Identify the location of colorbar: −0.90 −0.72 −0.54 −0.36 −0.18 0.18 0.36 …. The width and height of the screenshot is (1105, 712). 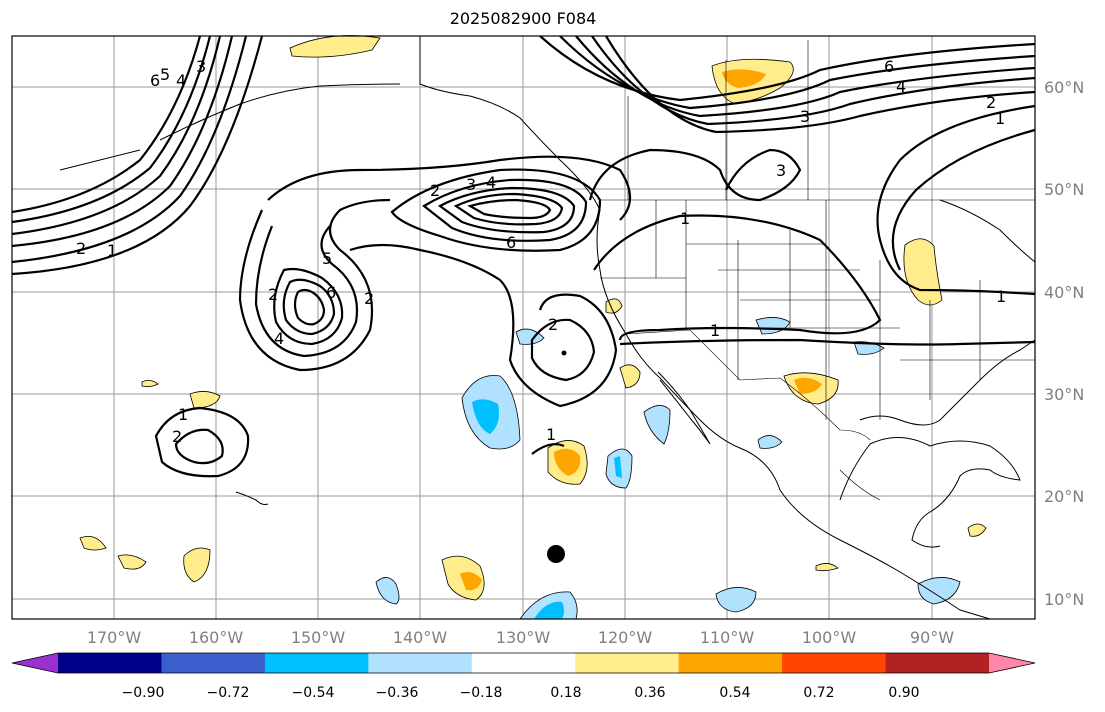
(523, 676).